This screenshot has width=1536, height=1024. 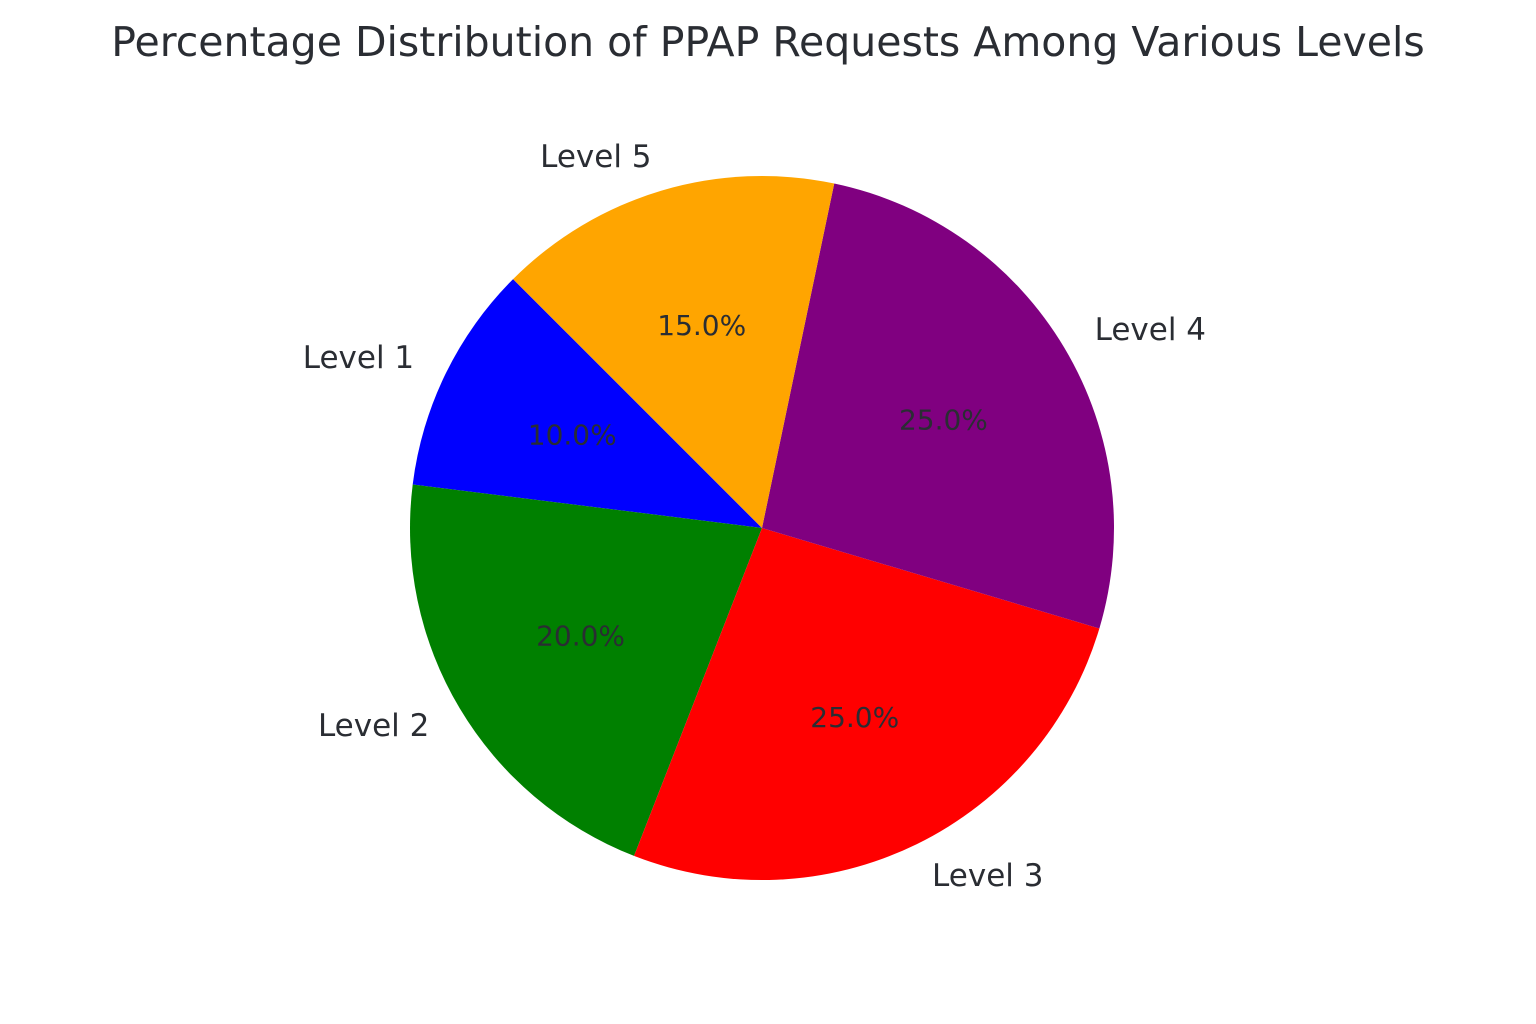 I want to click on slice-label-level-1: Level 1, so click(x=358, y=358).